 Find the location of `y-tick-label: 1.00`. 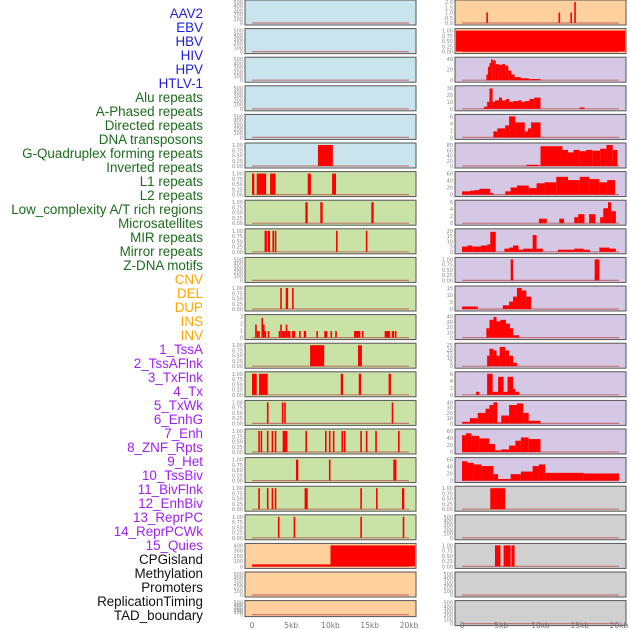

y-tick-label: 1.00 is located at coordinates (447, 32).